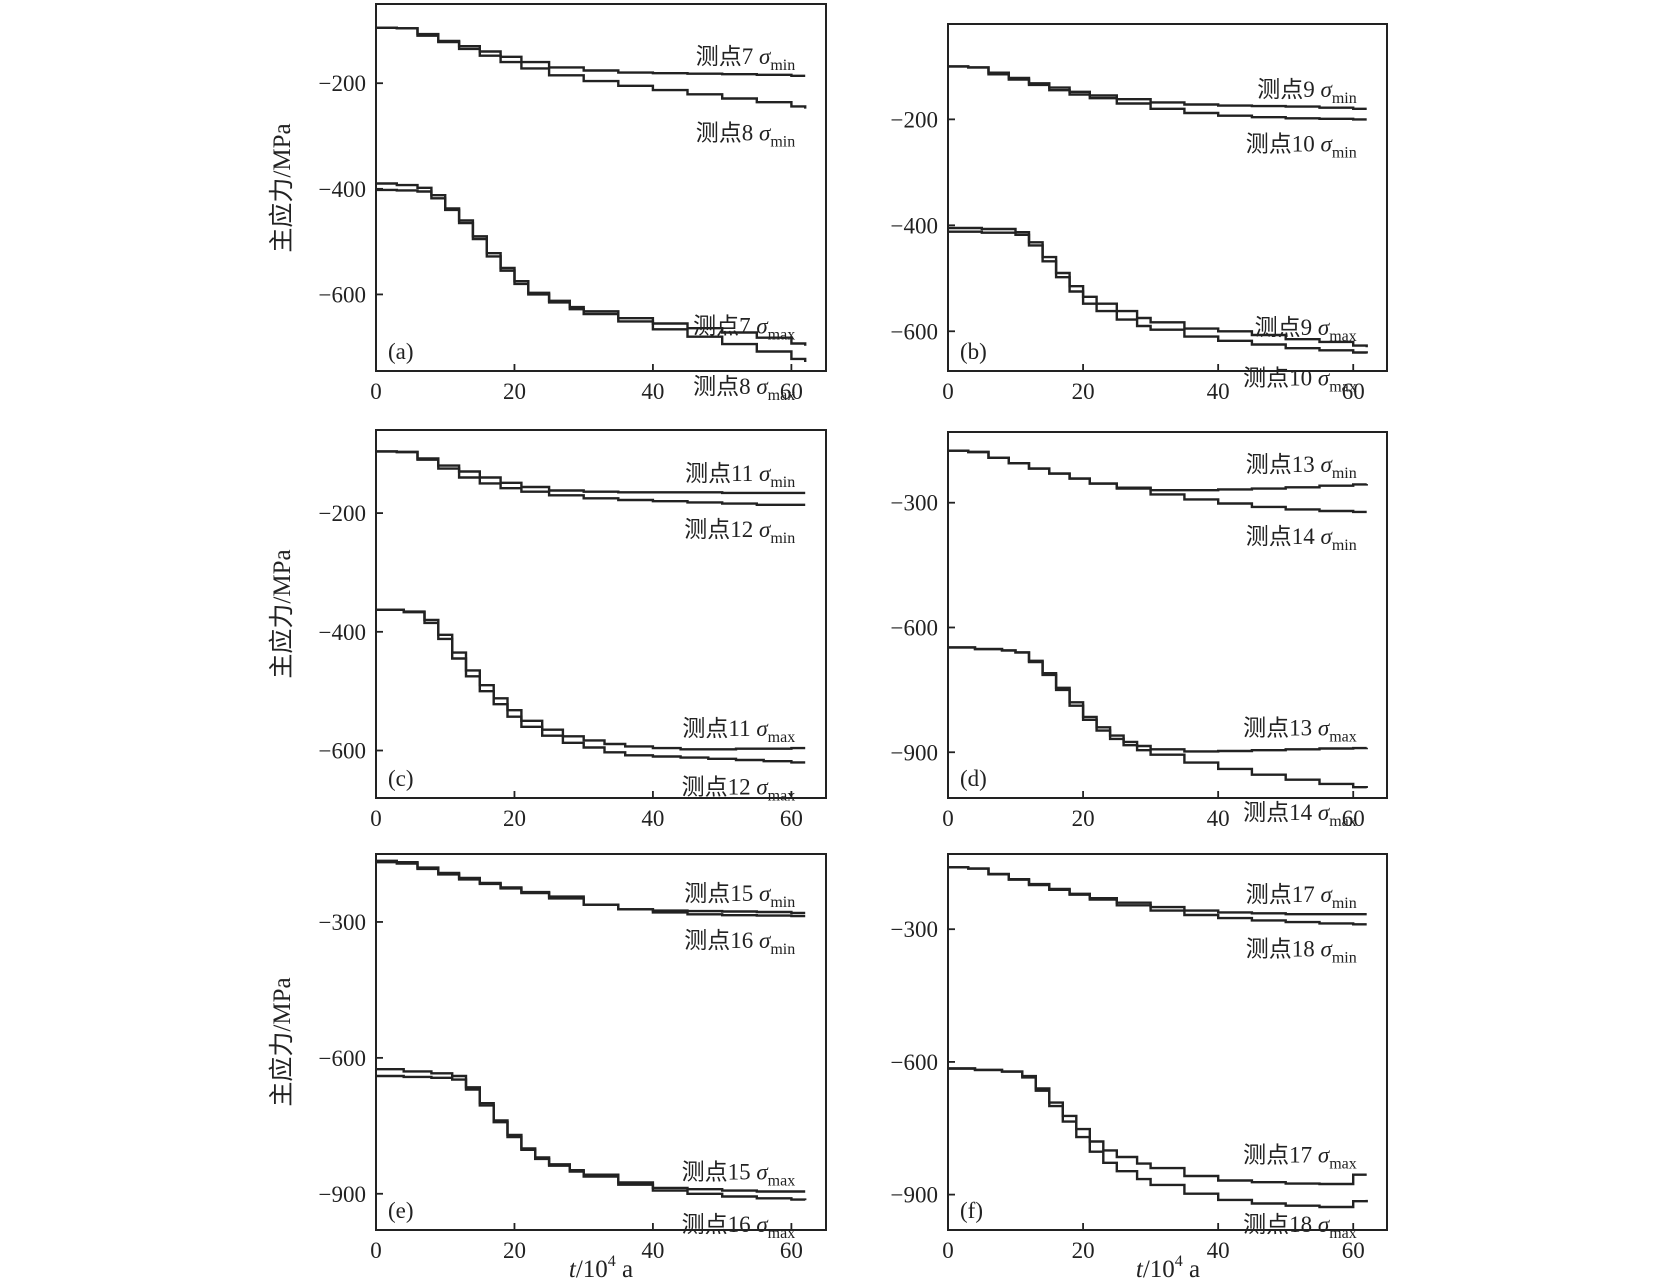 The width and height of the screenshot is (1654, 1288). I want to click on series-label: 测点15 σmax, so click(739, 1174).